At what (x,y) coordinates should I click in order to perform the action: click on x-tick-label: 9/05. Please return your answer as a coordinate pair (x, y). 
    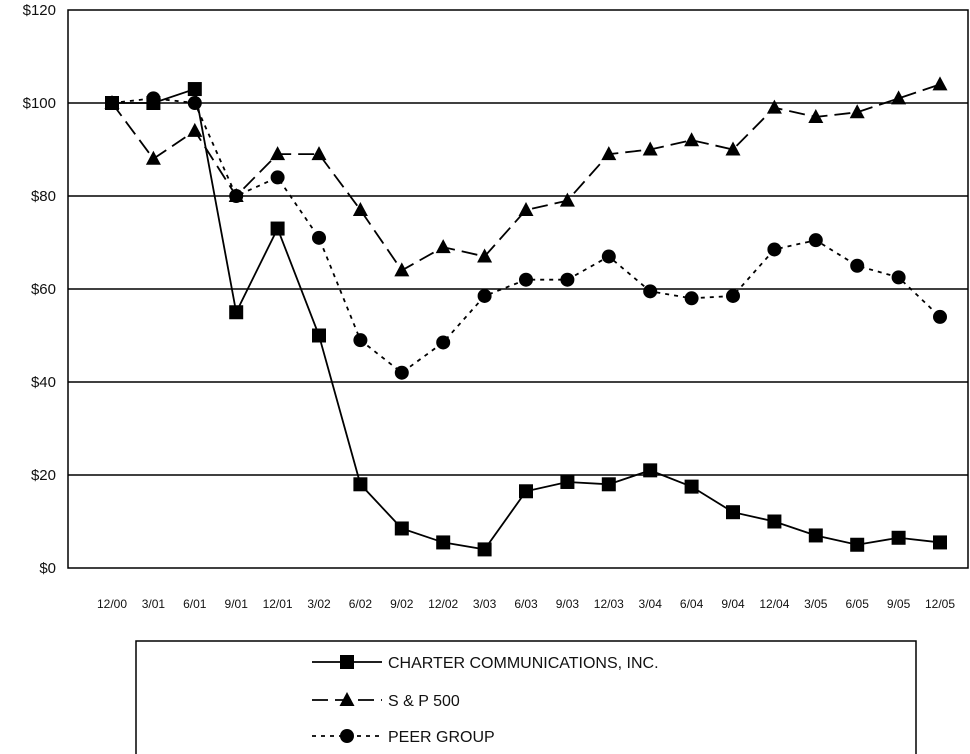
    Looking at the image, I should click on (899, 604).